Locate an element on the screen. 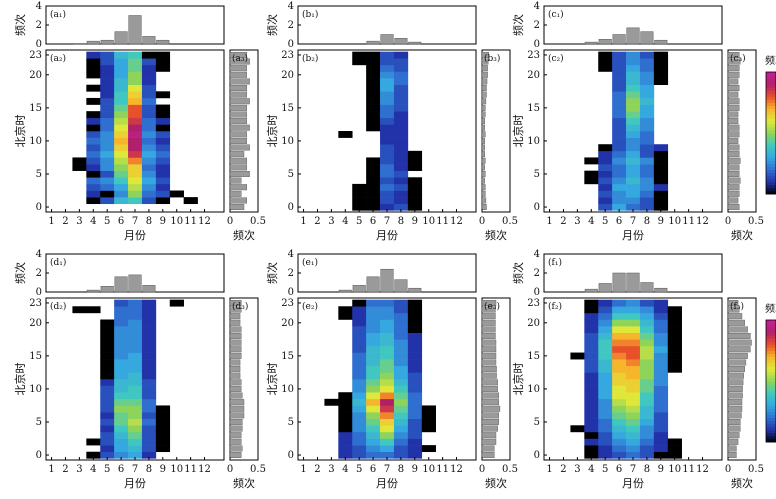  month-tick-label: 10 is located at coordinates (674, 221).